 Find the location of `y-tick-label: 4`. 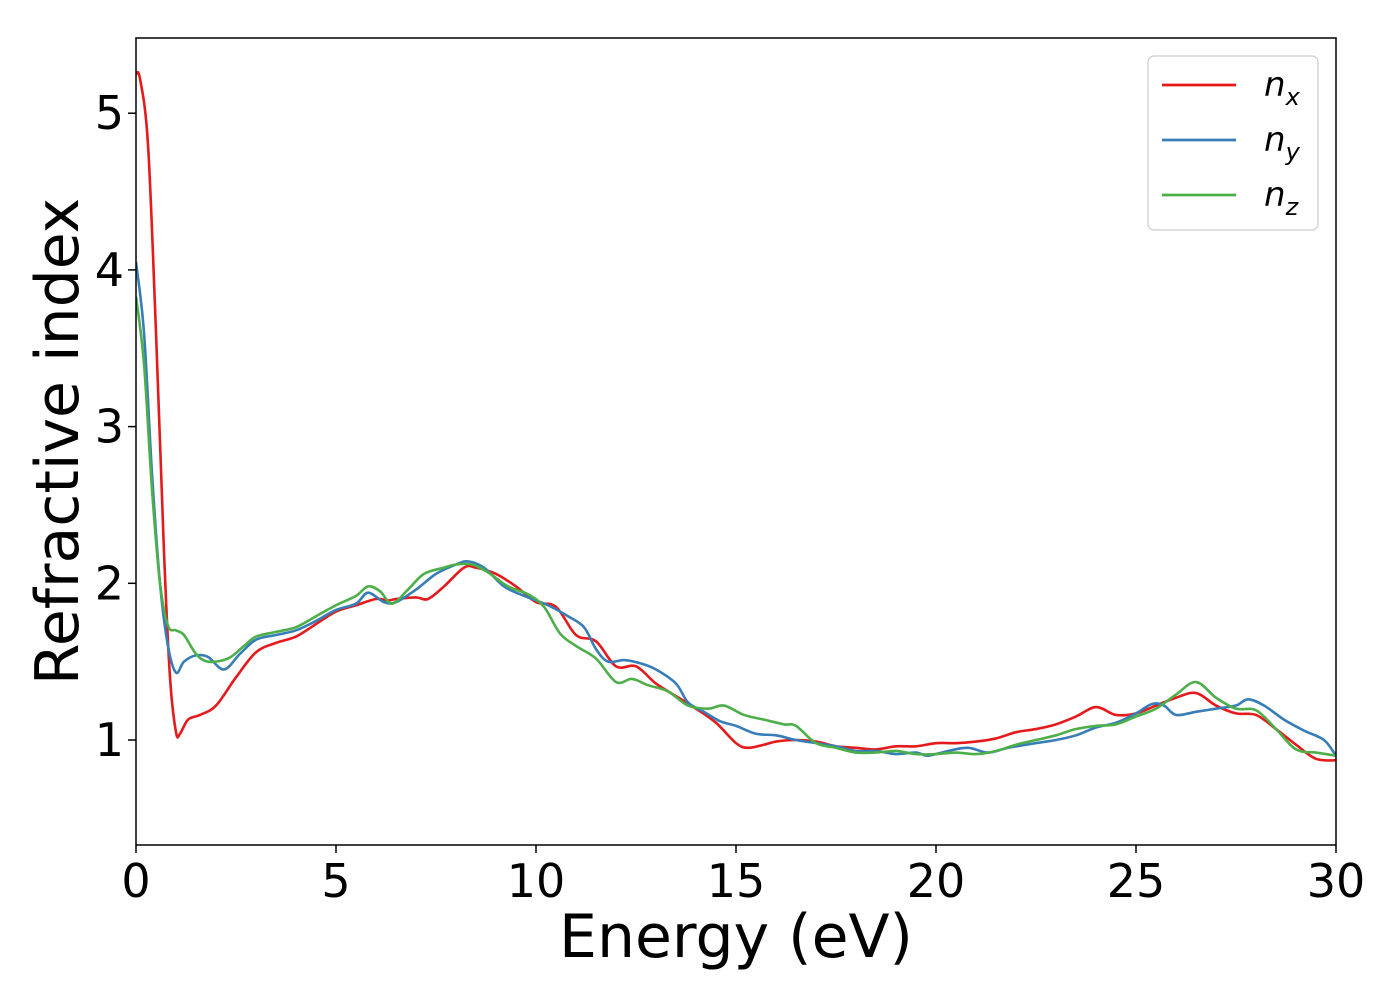

y-tick-label: 4 is located at coordinates (109, 270).